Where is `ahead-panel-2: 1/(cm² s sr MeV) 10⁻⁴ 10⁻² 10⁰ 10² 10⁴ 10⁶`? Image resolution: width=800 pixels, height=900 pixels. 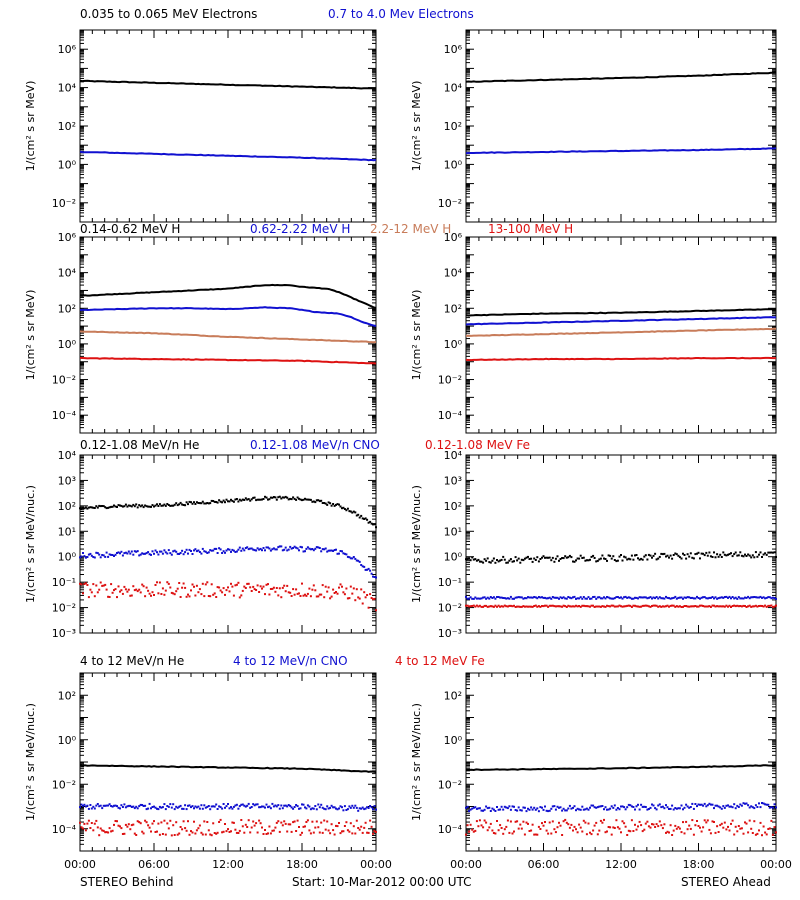 ahead-panel-2: 1/(cm² s sr MeV) 10⁻⁴ 10⁻² 10⁰ 10² 10⁴ 10⁶ is located at coordinates (593, 332).